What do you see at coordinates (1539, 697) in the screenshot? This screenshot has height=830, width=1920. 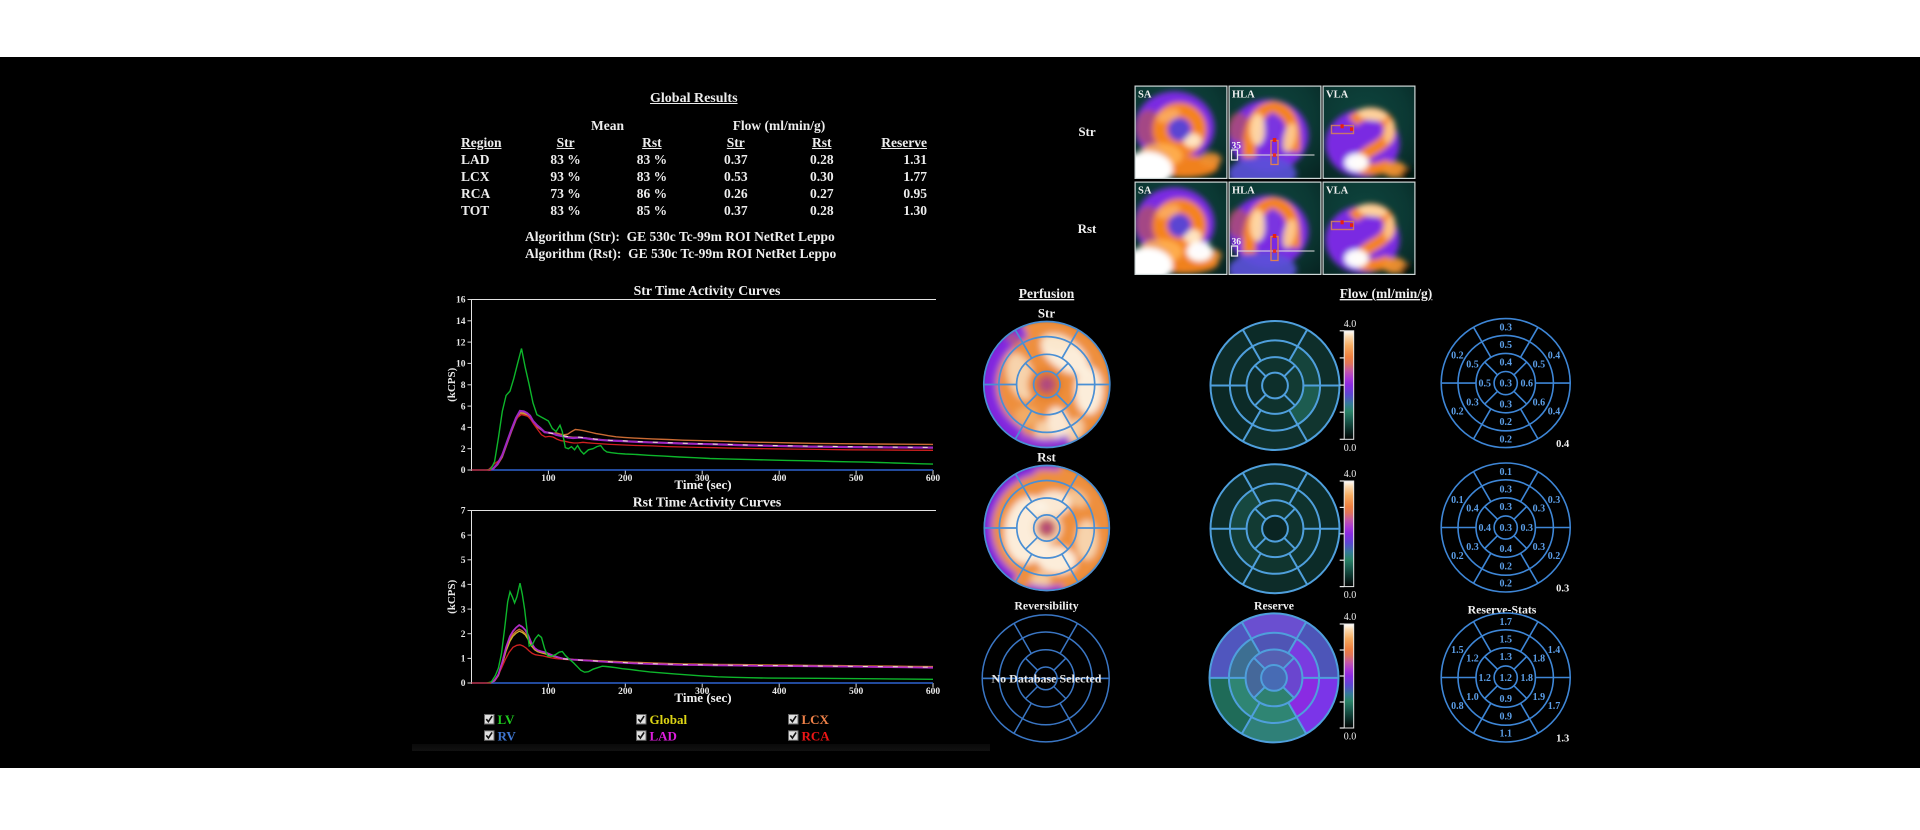 I see `svg-text: 1.9` at bounding box center [1539, 697].